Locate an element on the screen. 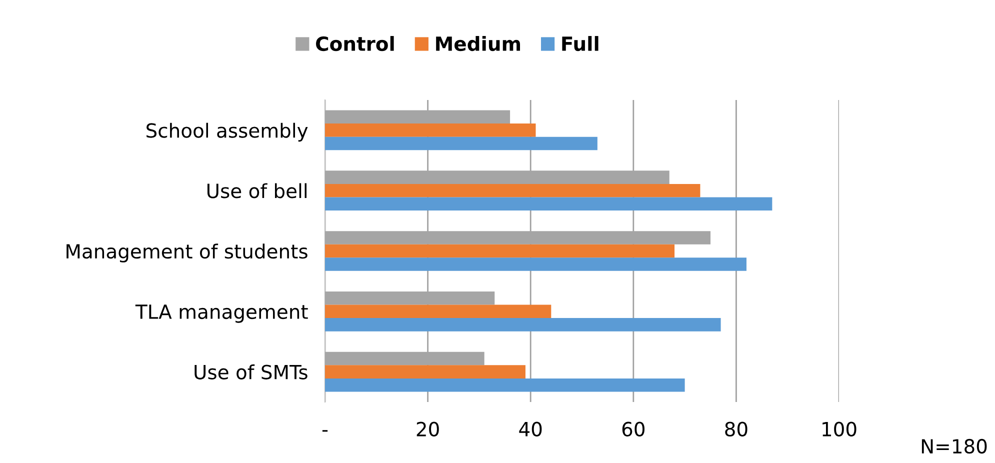 The image size is (995, 463). x-tick-label: 80 is located at coordinates (736, 429).